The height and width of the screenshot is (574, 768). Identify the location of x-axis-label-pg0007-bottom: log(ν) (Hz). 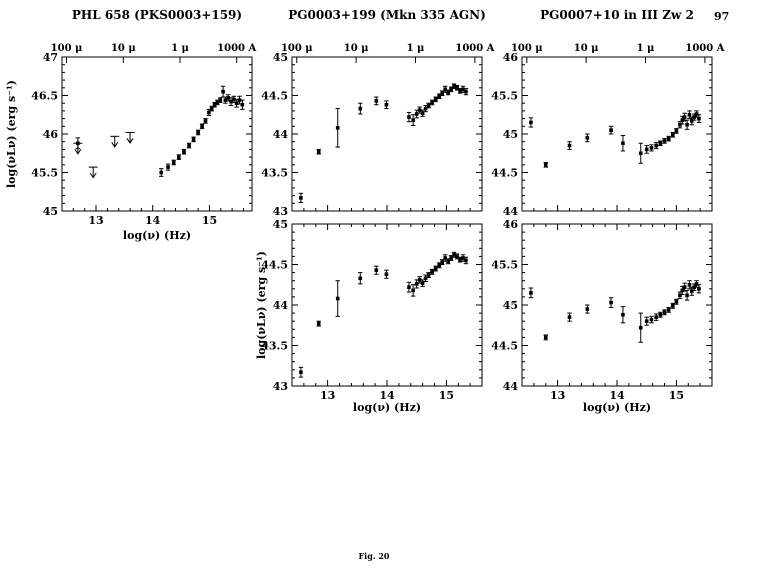
(617, 407).